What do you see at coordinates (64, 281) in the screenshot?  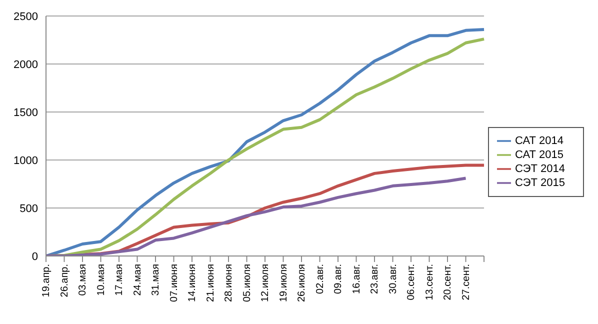 I see `x-tick-label: 26.апр.` at bounding box center [64, 281].